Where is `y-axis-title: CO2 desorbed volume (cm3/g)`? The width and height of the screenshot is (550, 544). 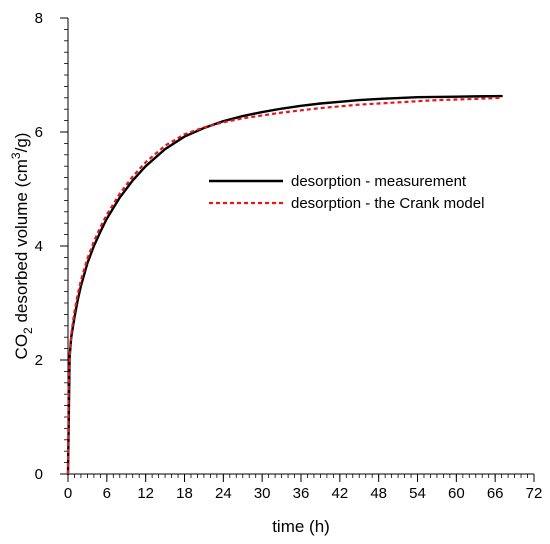
y-axis-title: CO2 desorbed volume (cm3/g) is located at coordinates (22, 246).